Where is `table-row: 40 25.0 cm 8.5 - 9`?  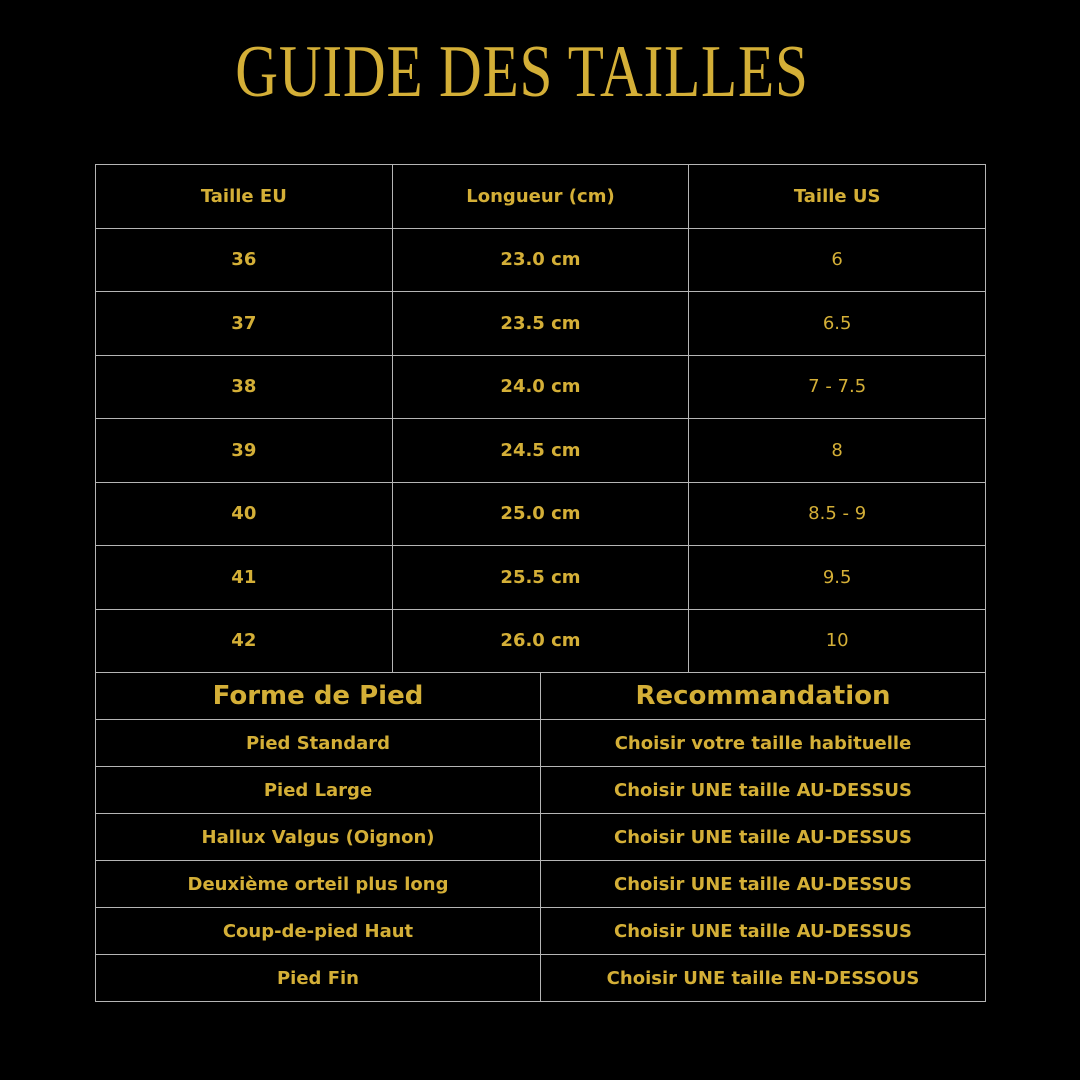 table-row: 40 25.0 cm 8.5 - 9 is located at coordinates (540, 513).